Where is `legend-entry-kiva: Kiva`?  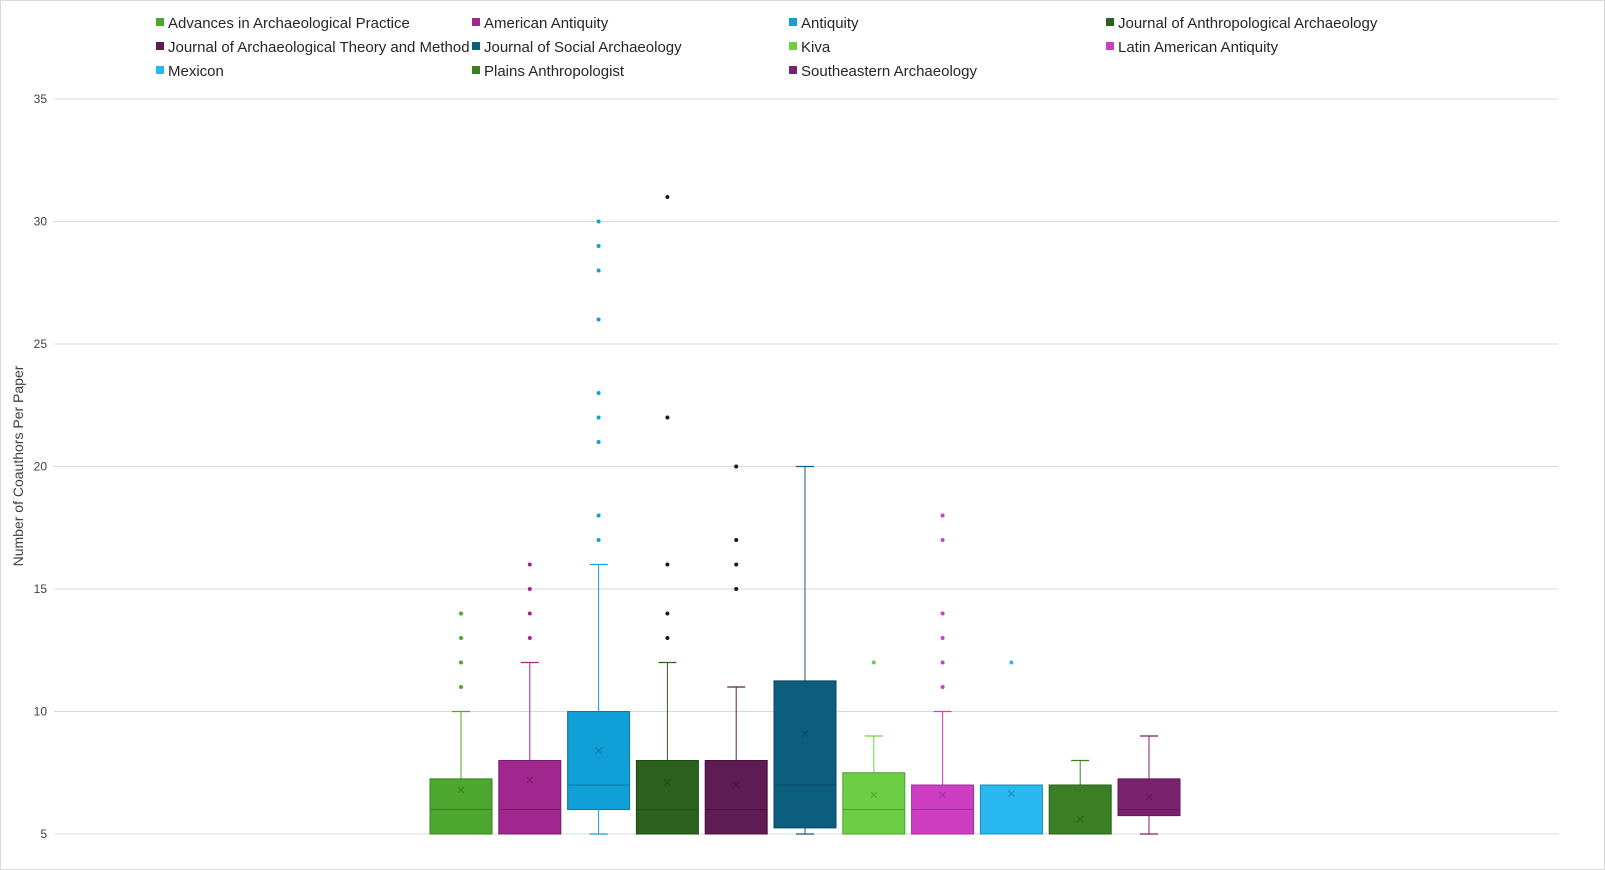
legend-entry-kiva: Kiva is located at coordinates (810, 47).